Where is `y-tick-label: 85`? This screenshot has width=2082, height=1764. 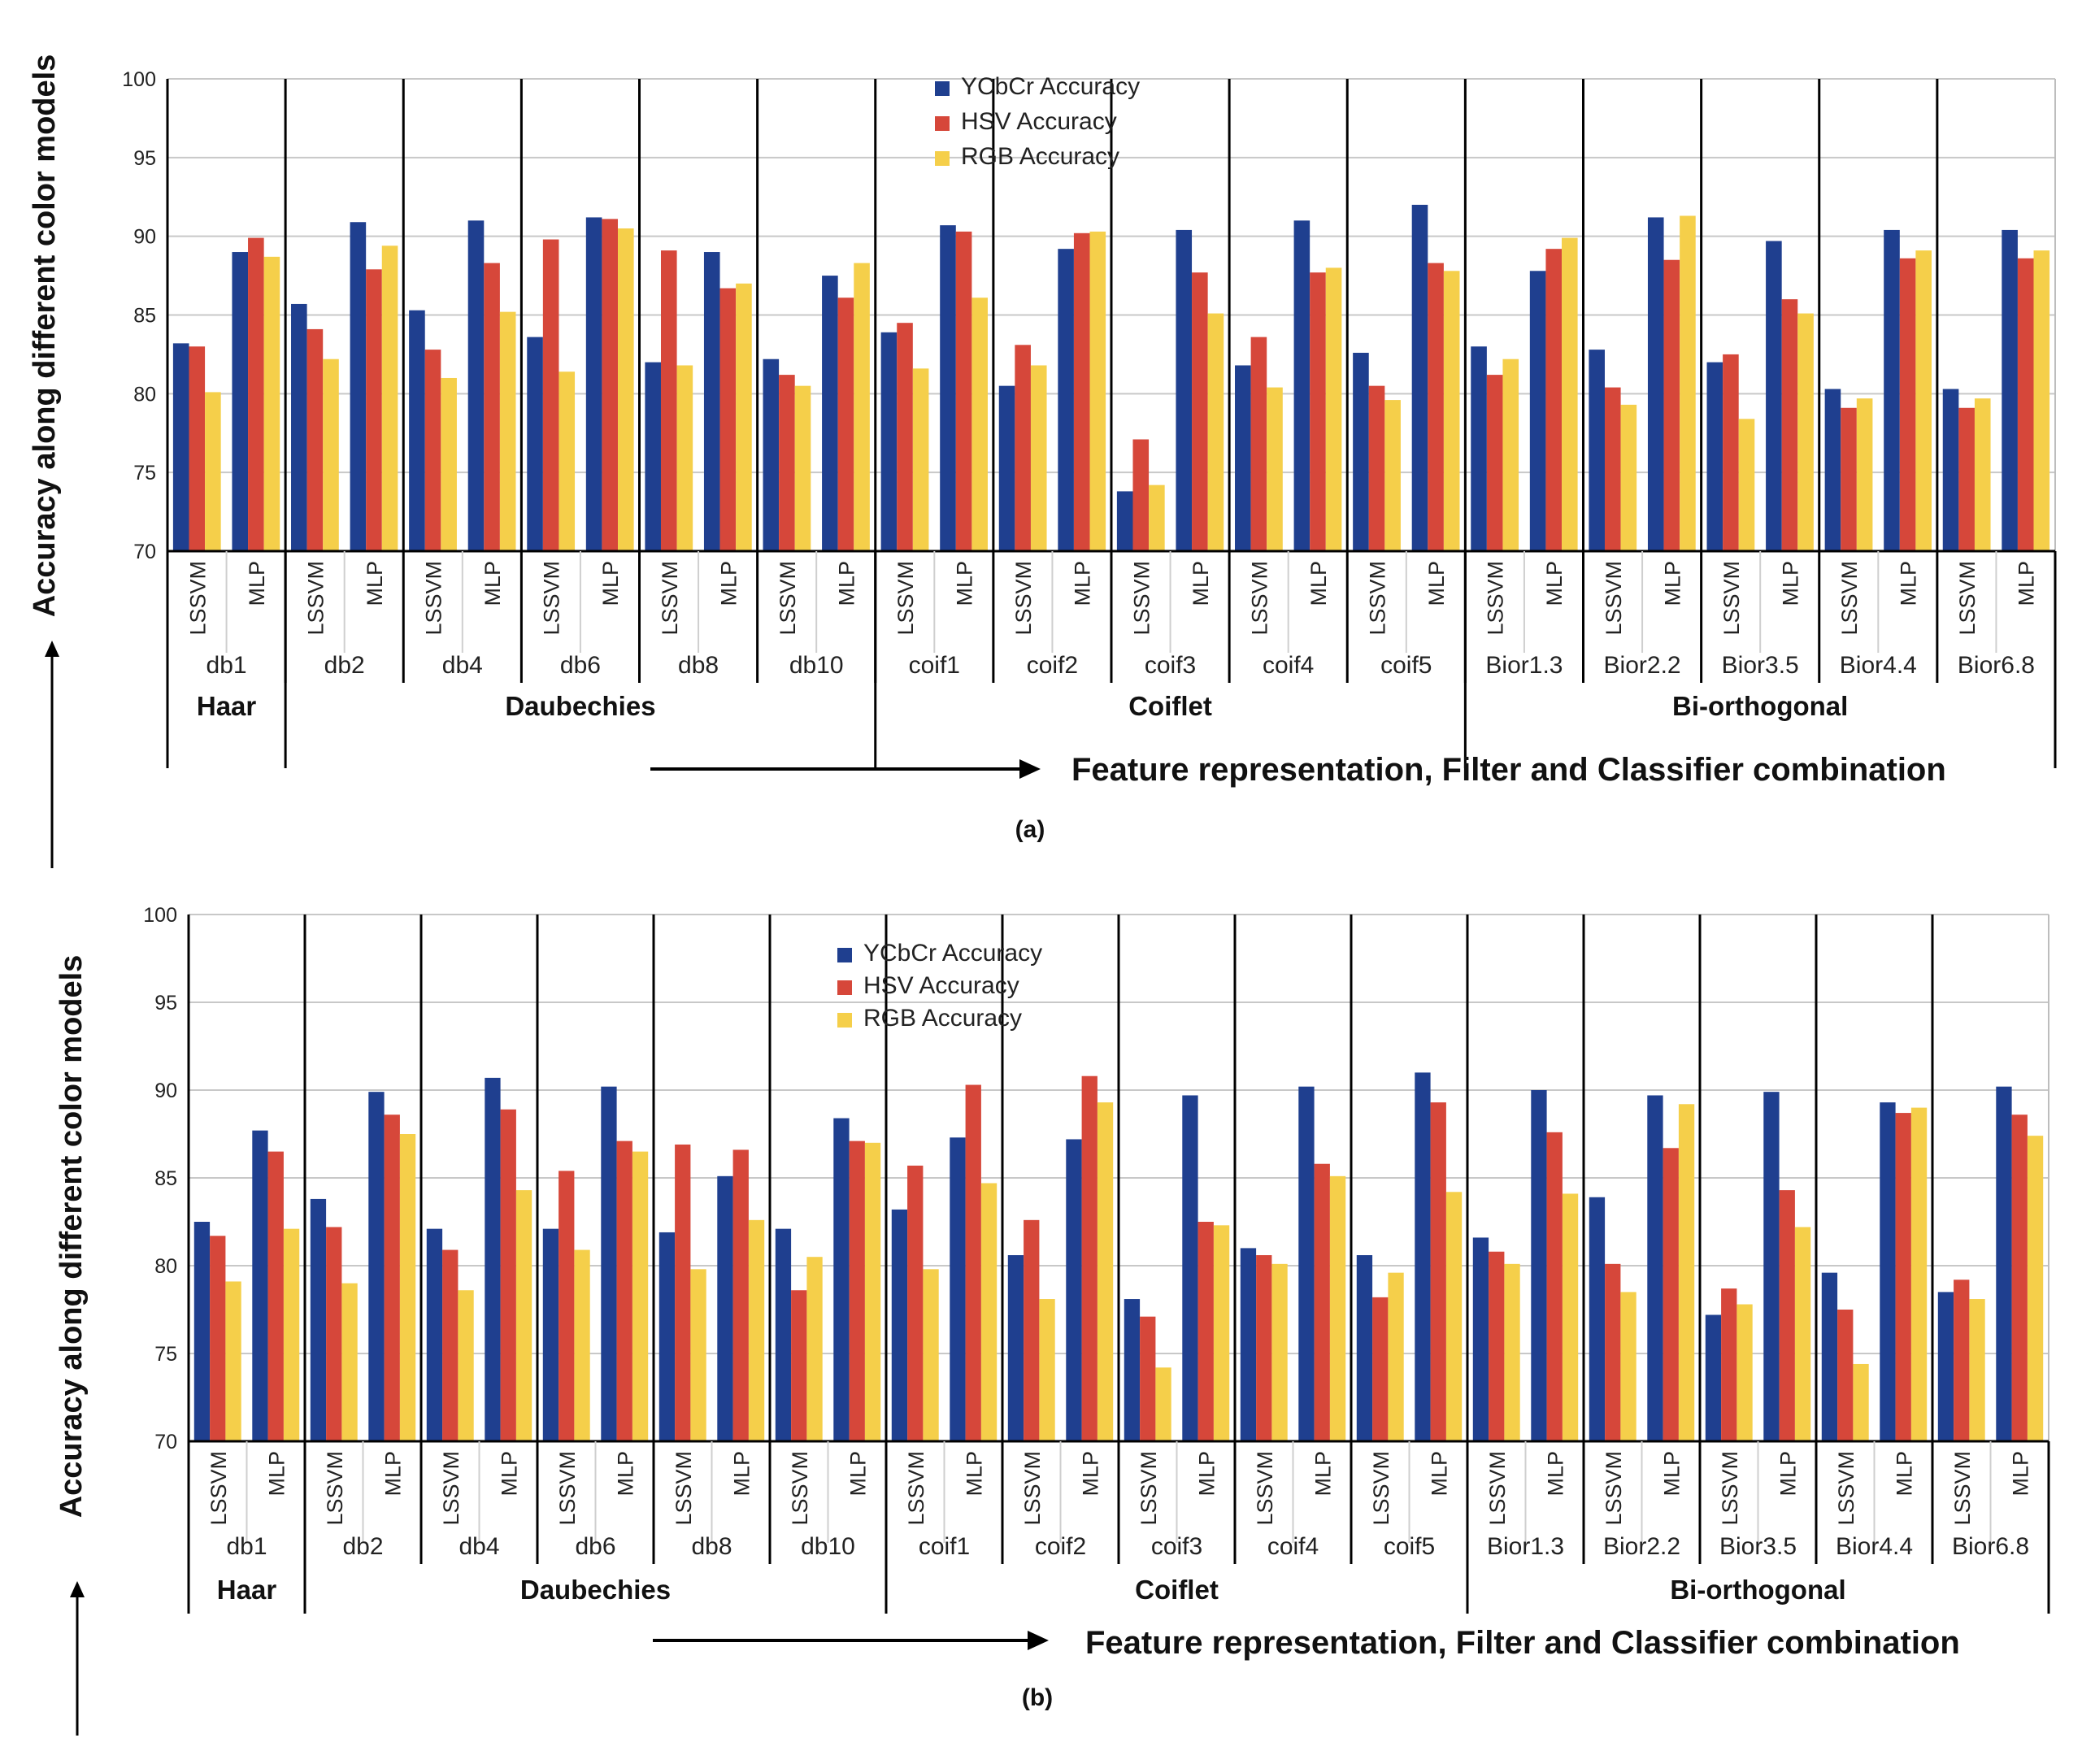 y-tick-label: 85 is located at coordinates (145, 316).